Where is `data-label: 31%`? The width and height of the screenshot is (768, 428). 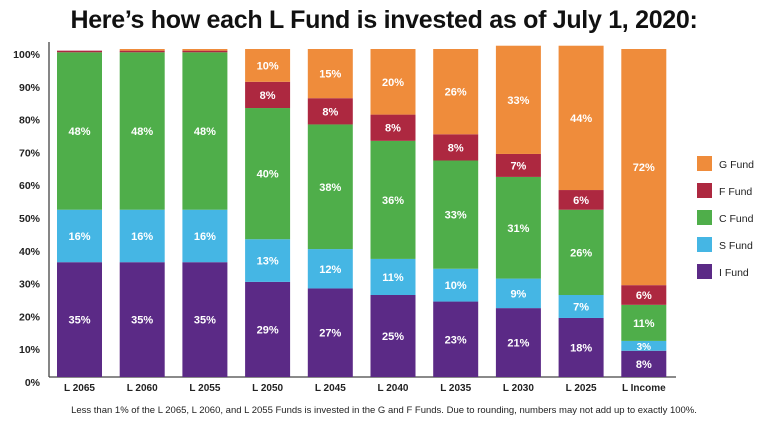
data-label: 31% is located at coordinates (518, 229).